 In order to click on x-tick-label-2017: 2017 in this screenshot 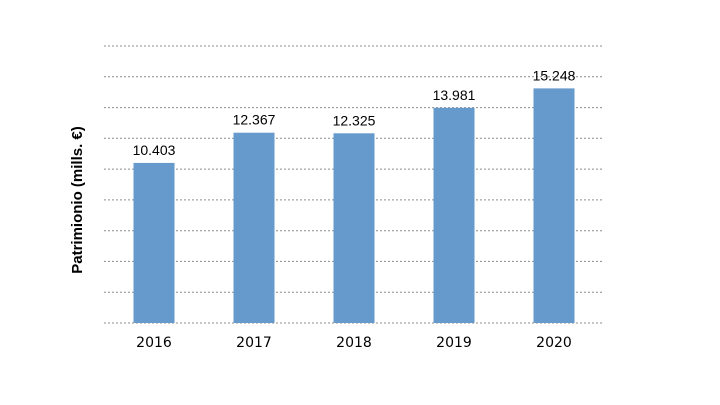, I will do `click(254, 343)`.